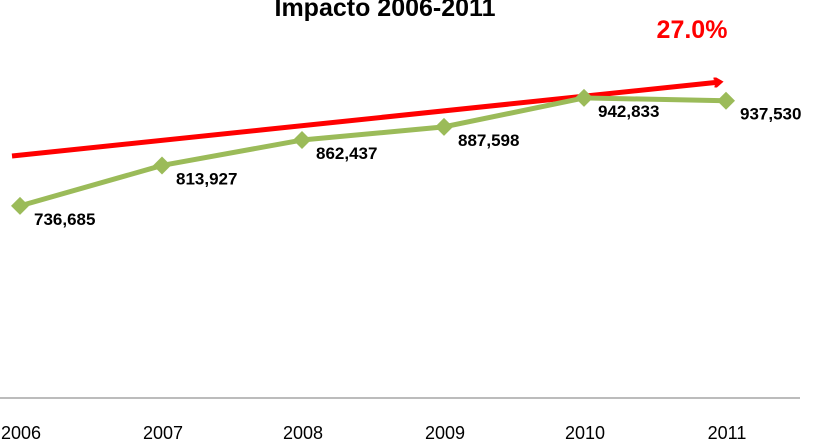  What do you see at coordinates (585, 433) in the screenshot?
I see `x-tick-label: 2010` at bounding box center [585, 433].